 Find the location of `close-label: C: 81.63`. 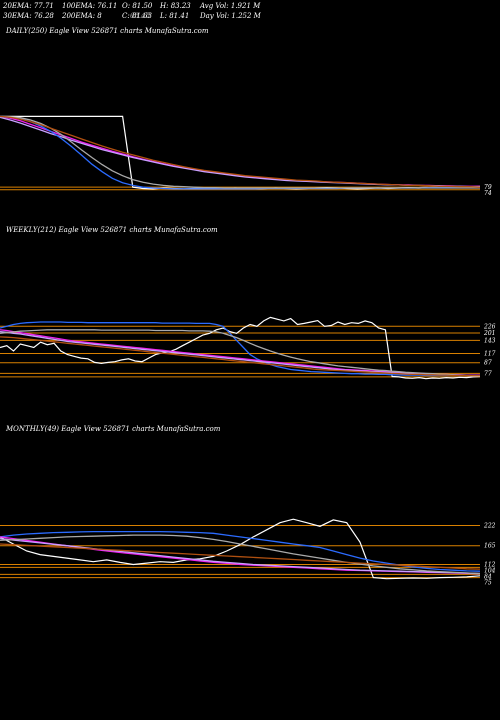

close-label: C: 81.63 is located at coordinates (137, 16).